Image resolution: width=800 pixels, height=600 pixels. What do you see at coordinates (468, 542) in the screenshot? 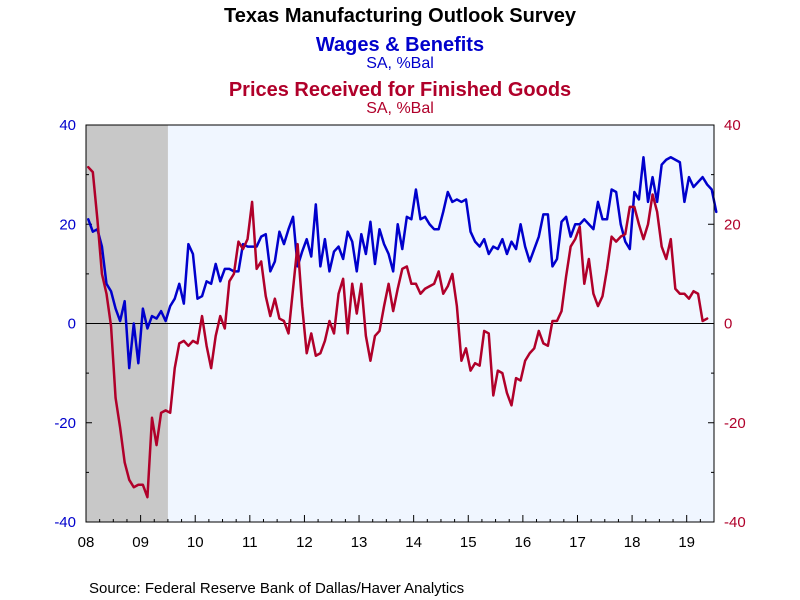
I see `x-tick-label: 15` at bounding box center [468, 542].